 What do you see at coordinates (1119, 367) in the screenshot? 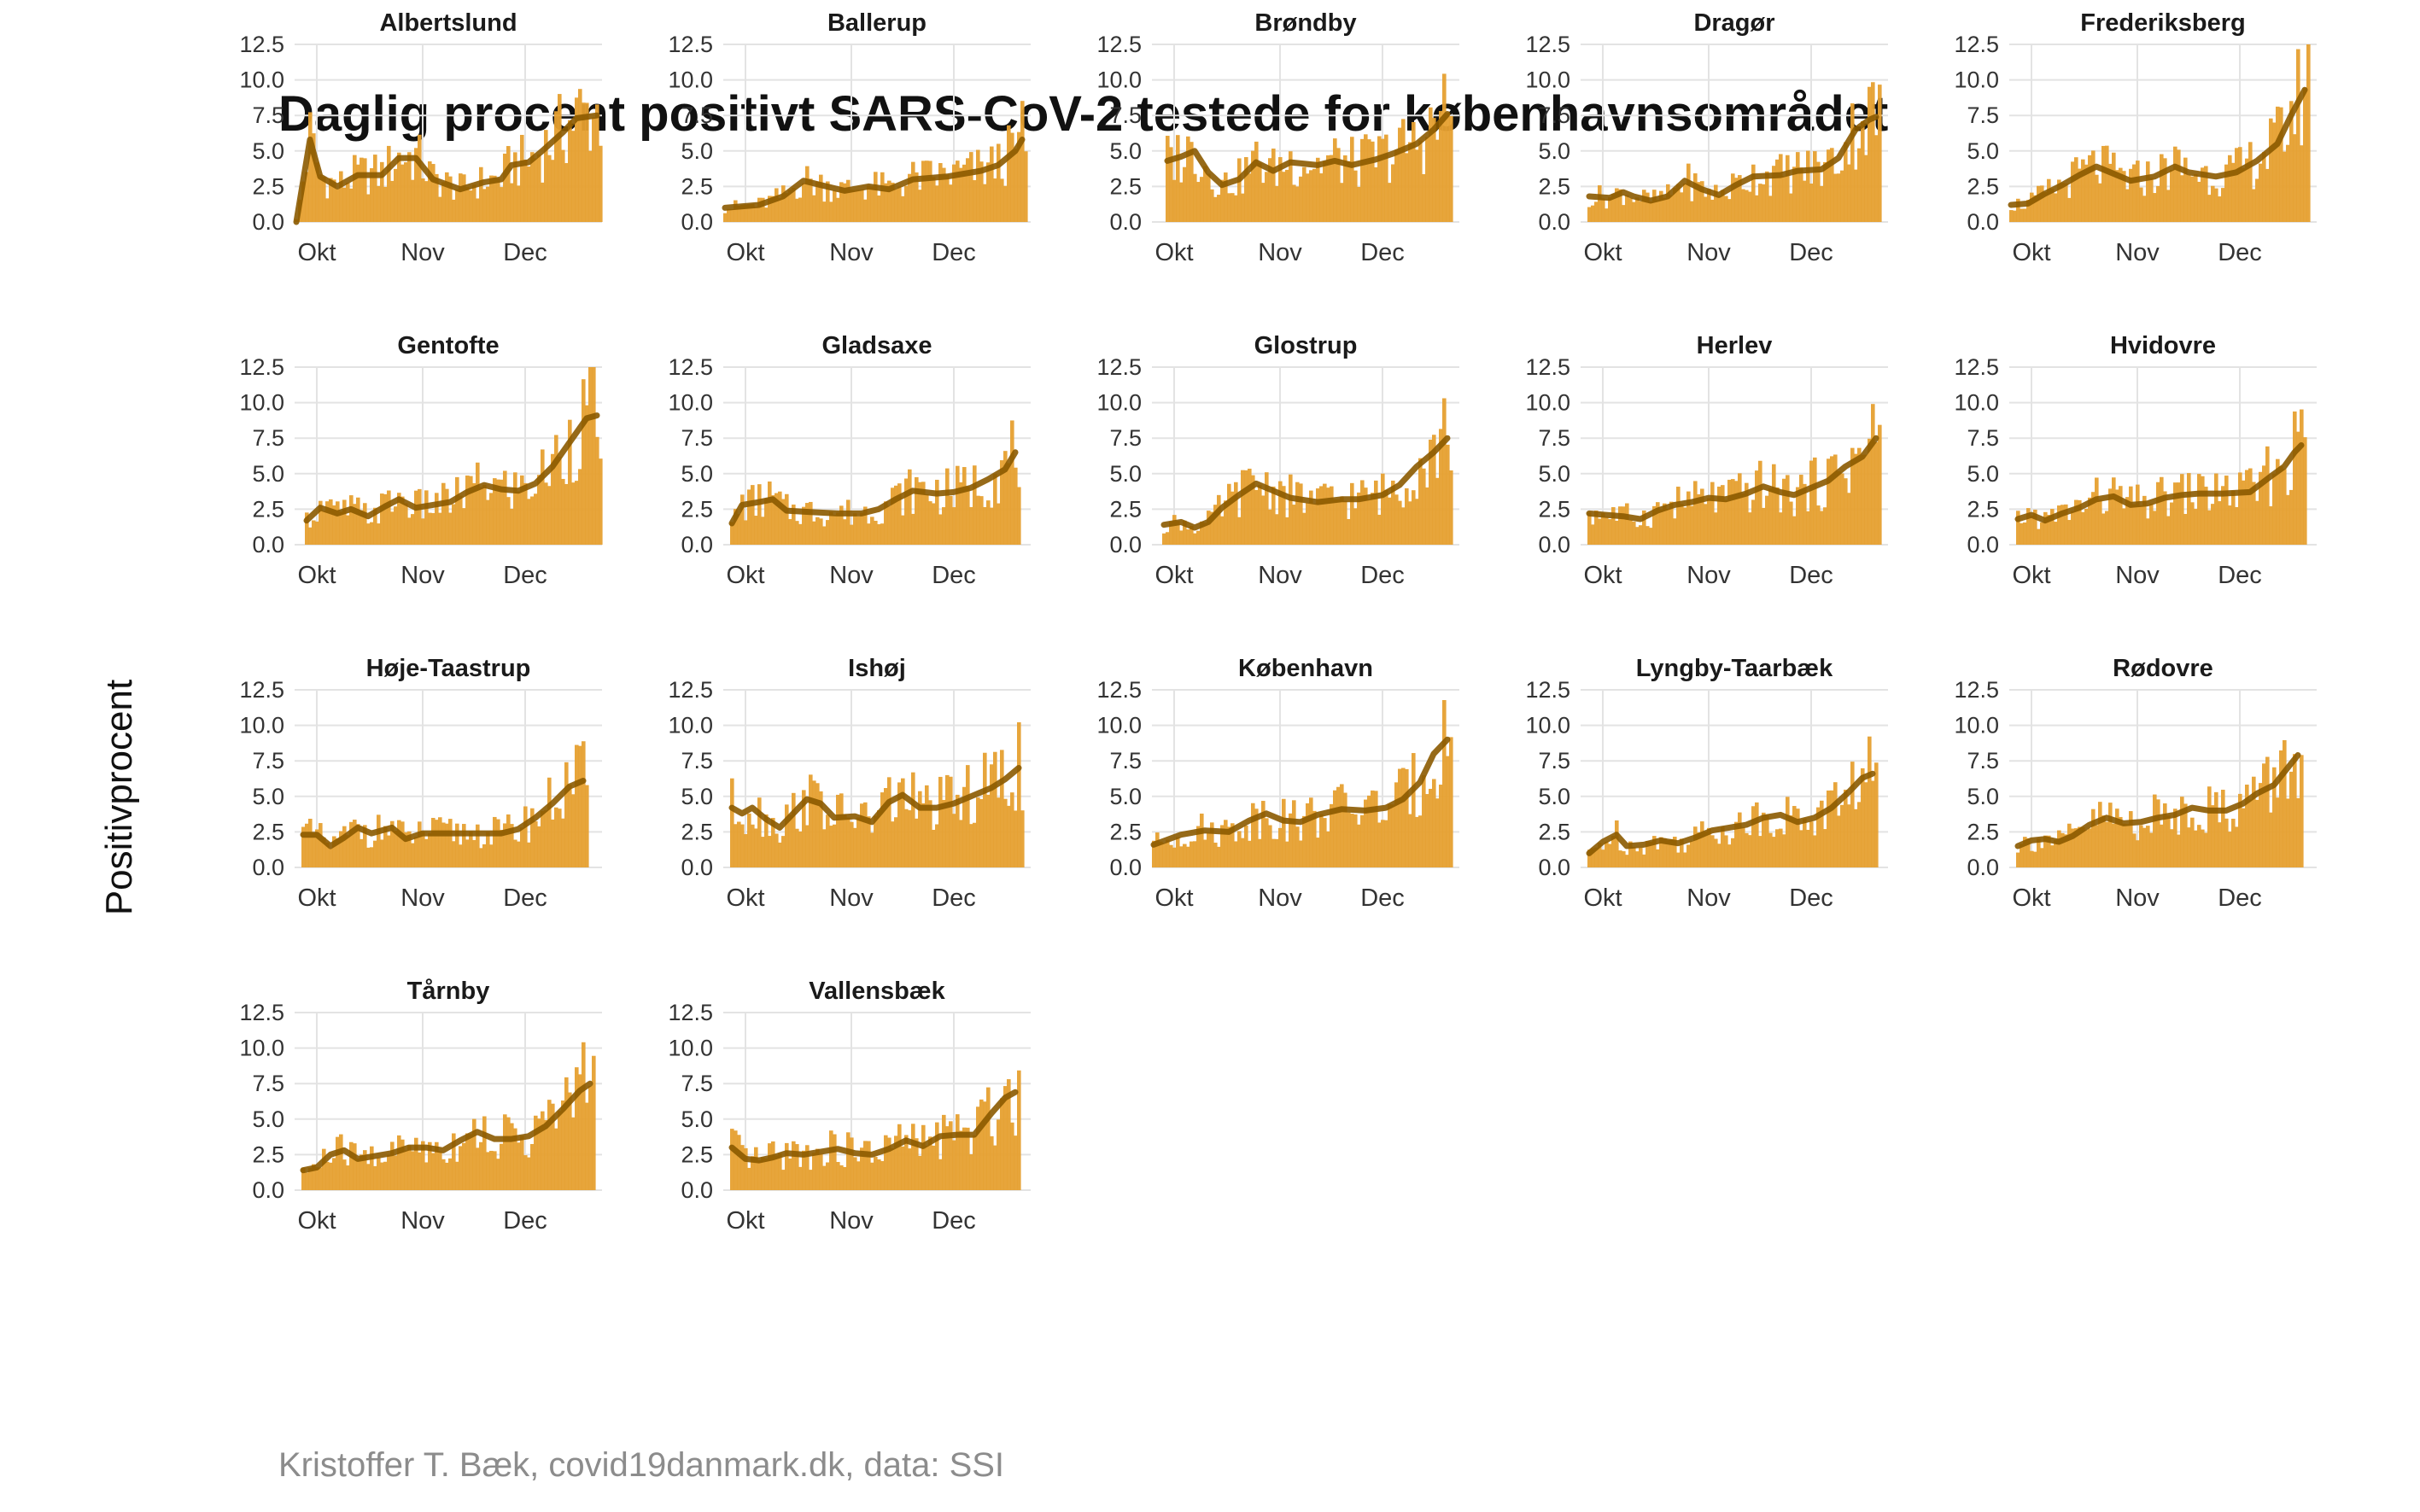
I see `y-tick-label: 12.5` at bounding box center [1119, 367].